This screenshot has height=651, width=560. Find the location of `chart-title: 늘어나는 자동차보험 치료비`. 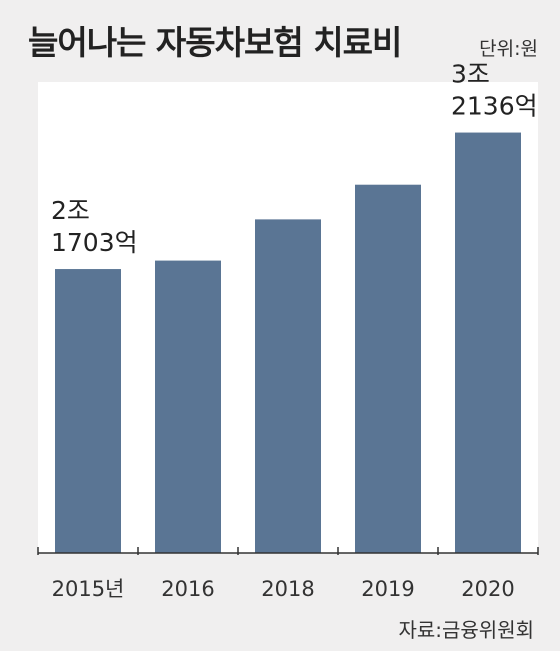

chart-title: 늘어나는 자동차보험 치료비 is located at coordinates (215, 42).